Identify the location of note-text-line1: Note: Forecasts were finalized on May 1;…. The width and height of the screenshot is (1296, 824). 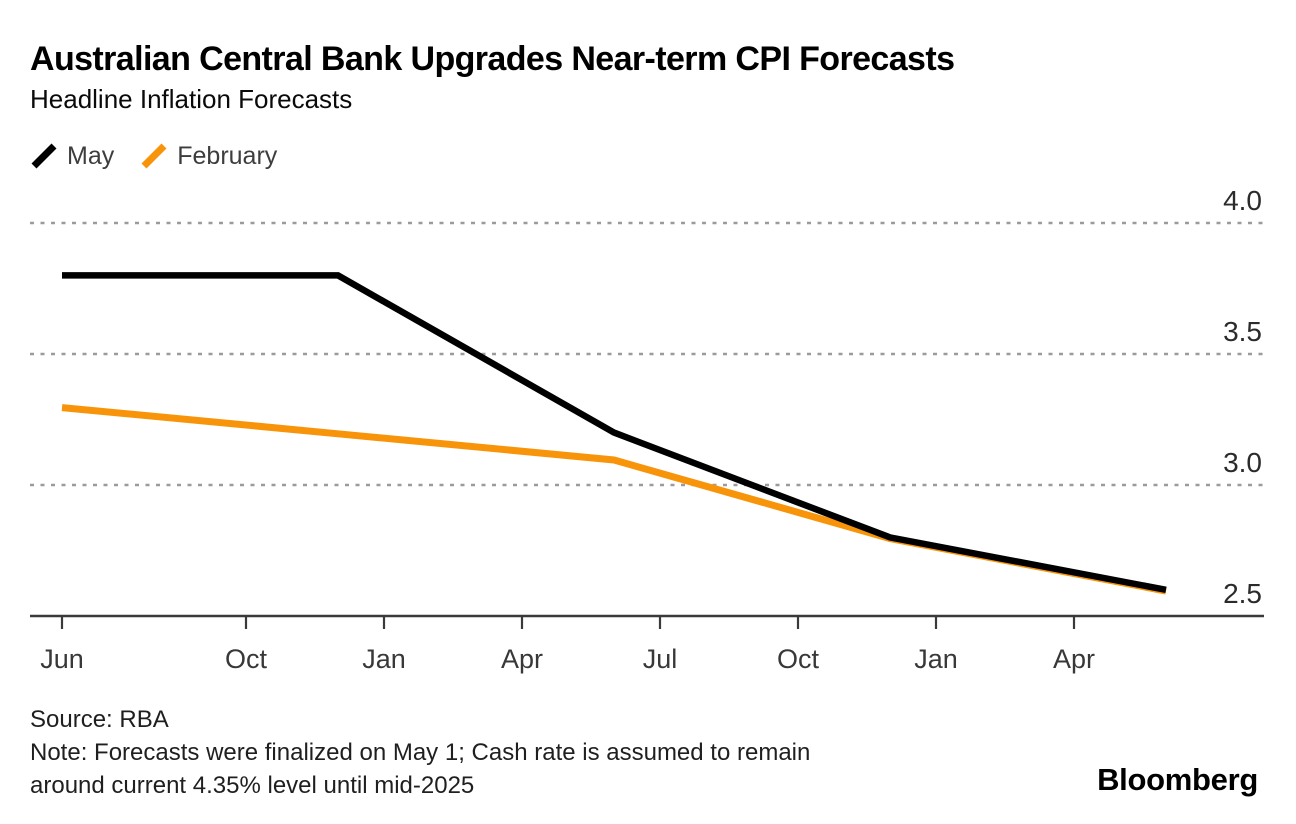
(420, 752).